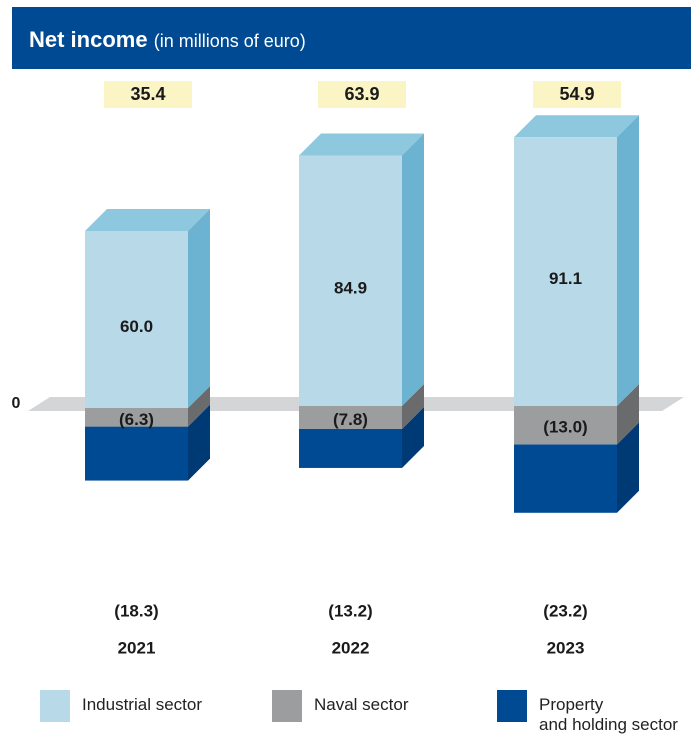 The width and height of the screenshot is (697, 743). What do you see at coordinates (565, 610) in the screenshot?
I see `data-label-property-2023: (23.2)` at bounding box center [565, 610].